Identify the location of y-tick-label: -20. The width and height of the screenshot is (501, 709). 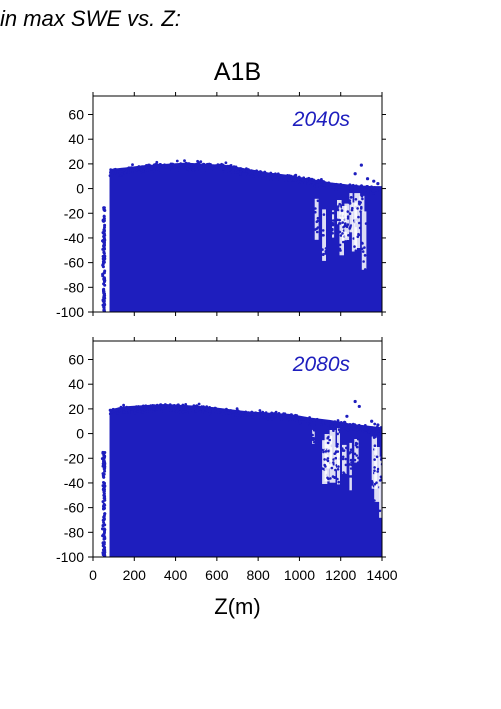
(74, 458).